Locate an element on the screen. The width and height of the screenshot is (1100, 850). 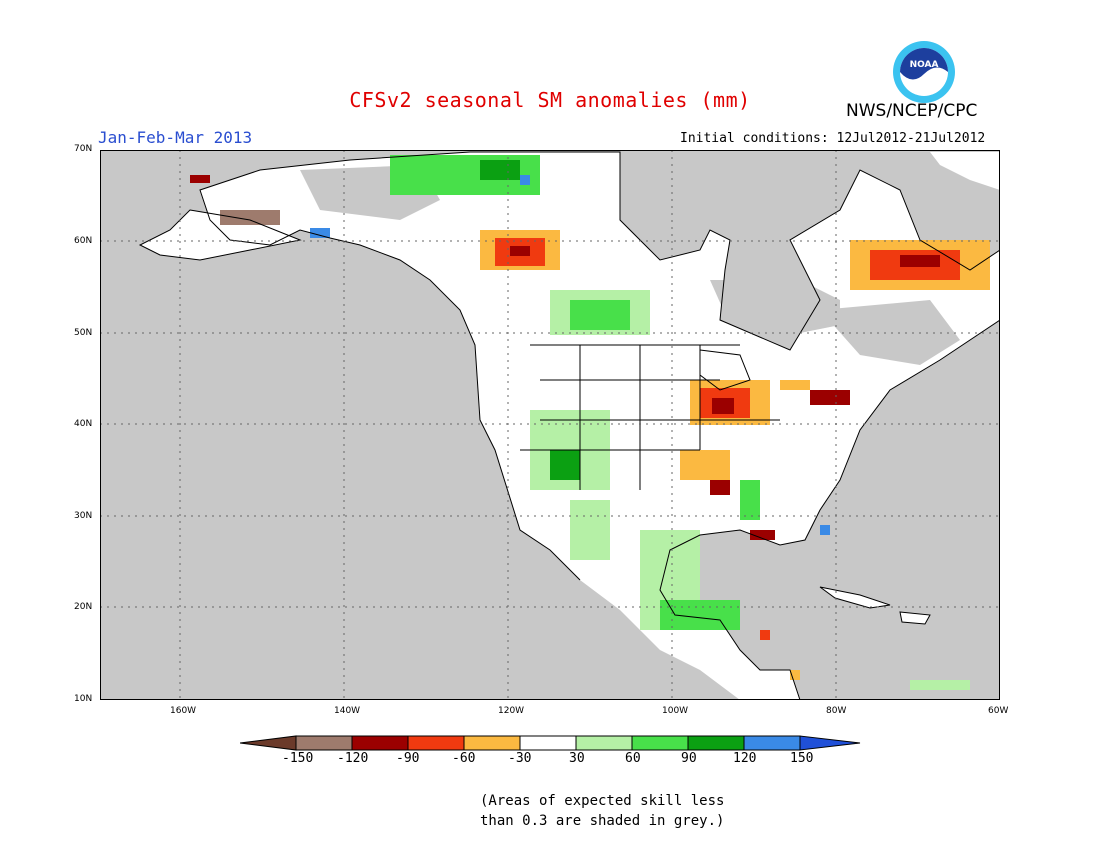
colorbar-tick: -150 is located at coordinates (298, 758).